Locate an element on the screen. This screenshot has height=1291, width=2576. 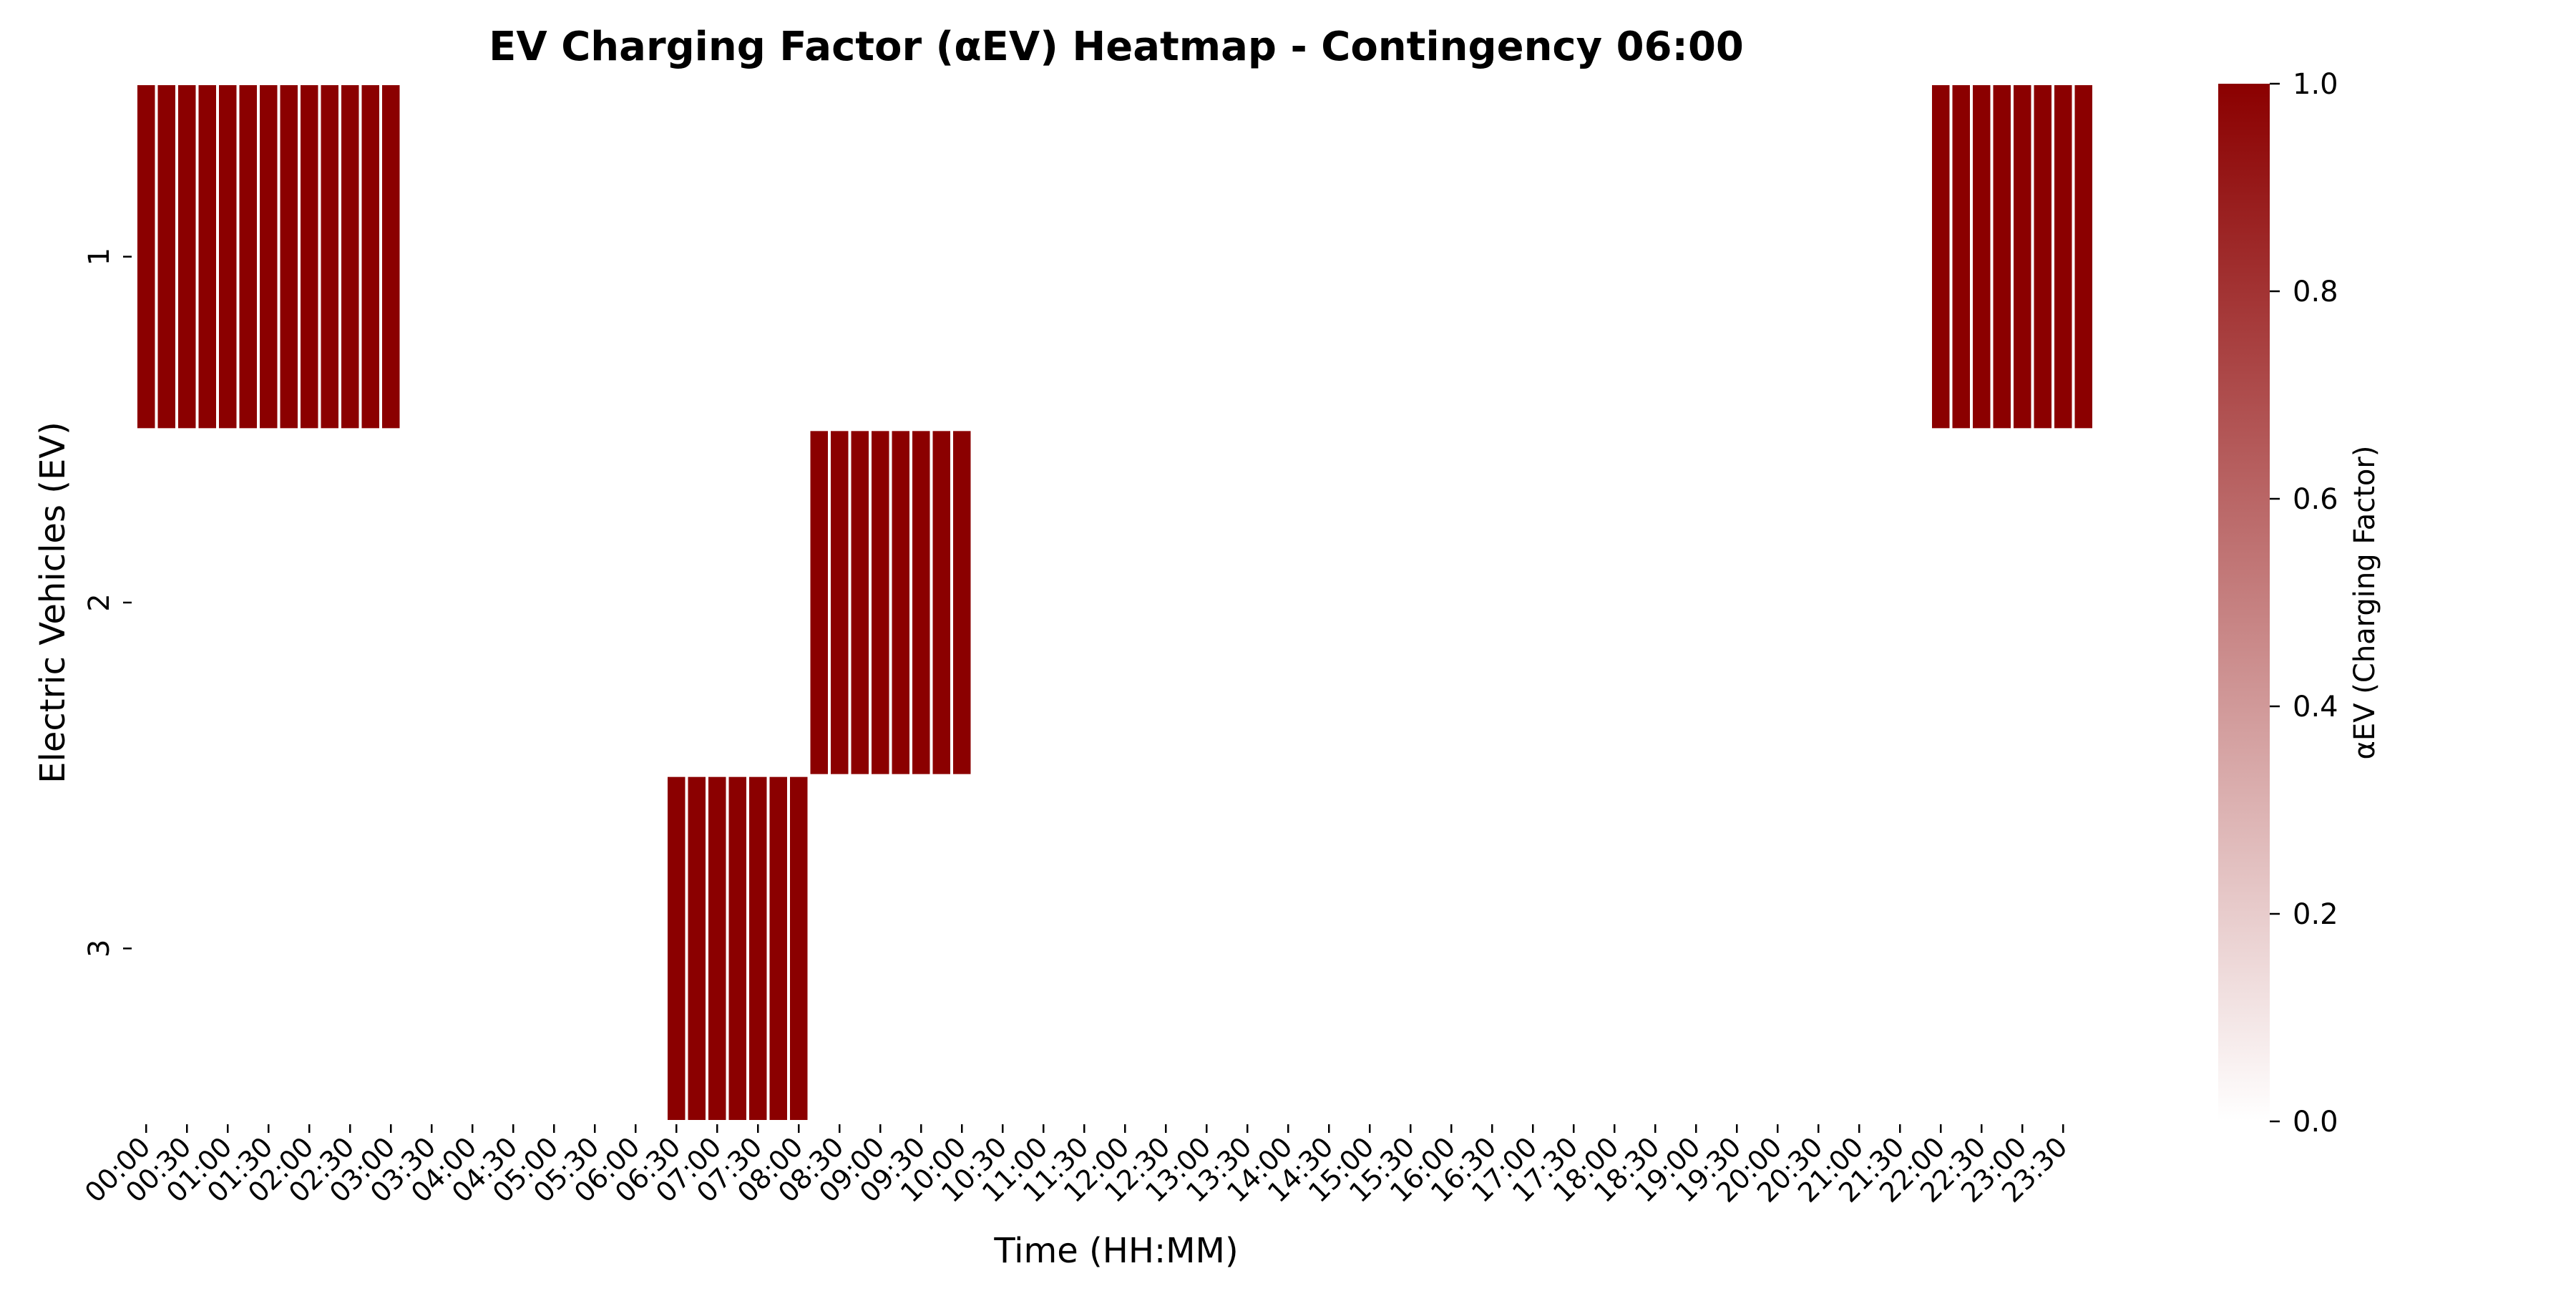
y-tick-label: 2 is located at coordinates (100, 602).